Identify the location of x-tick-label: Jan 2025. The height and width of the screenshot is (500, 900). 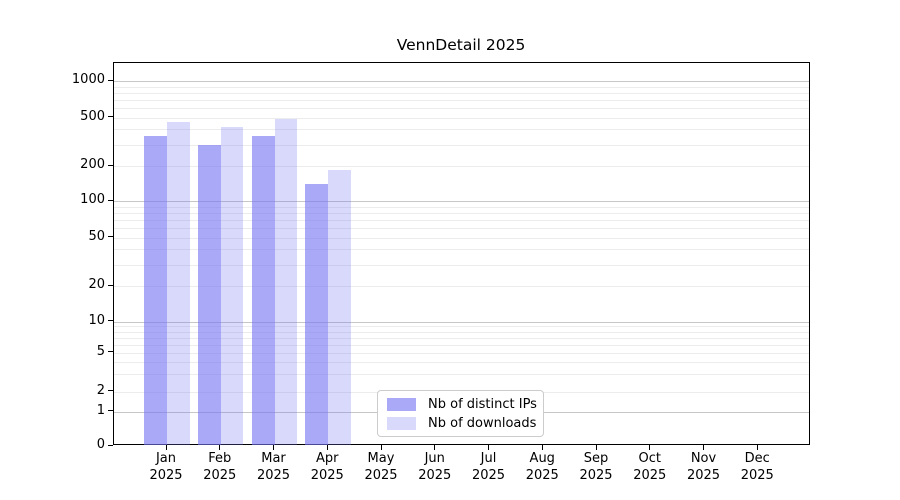
(166, 467).